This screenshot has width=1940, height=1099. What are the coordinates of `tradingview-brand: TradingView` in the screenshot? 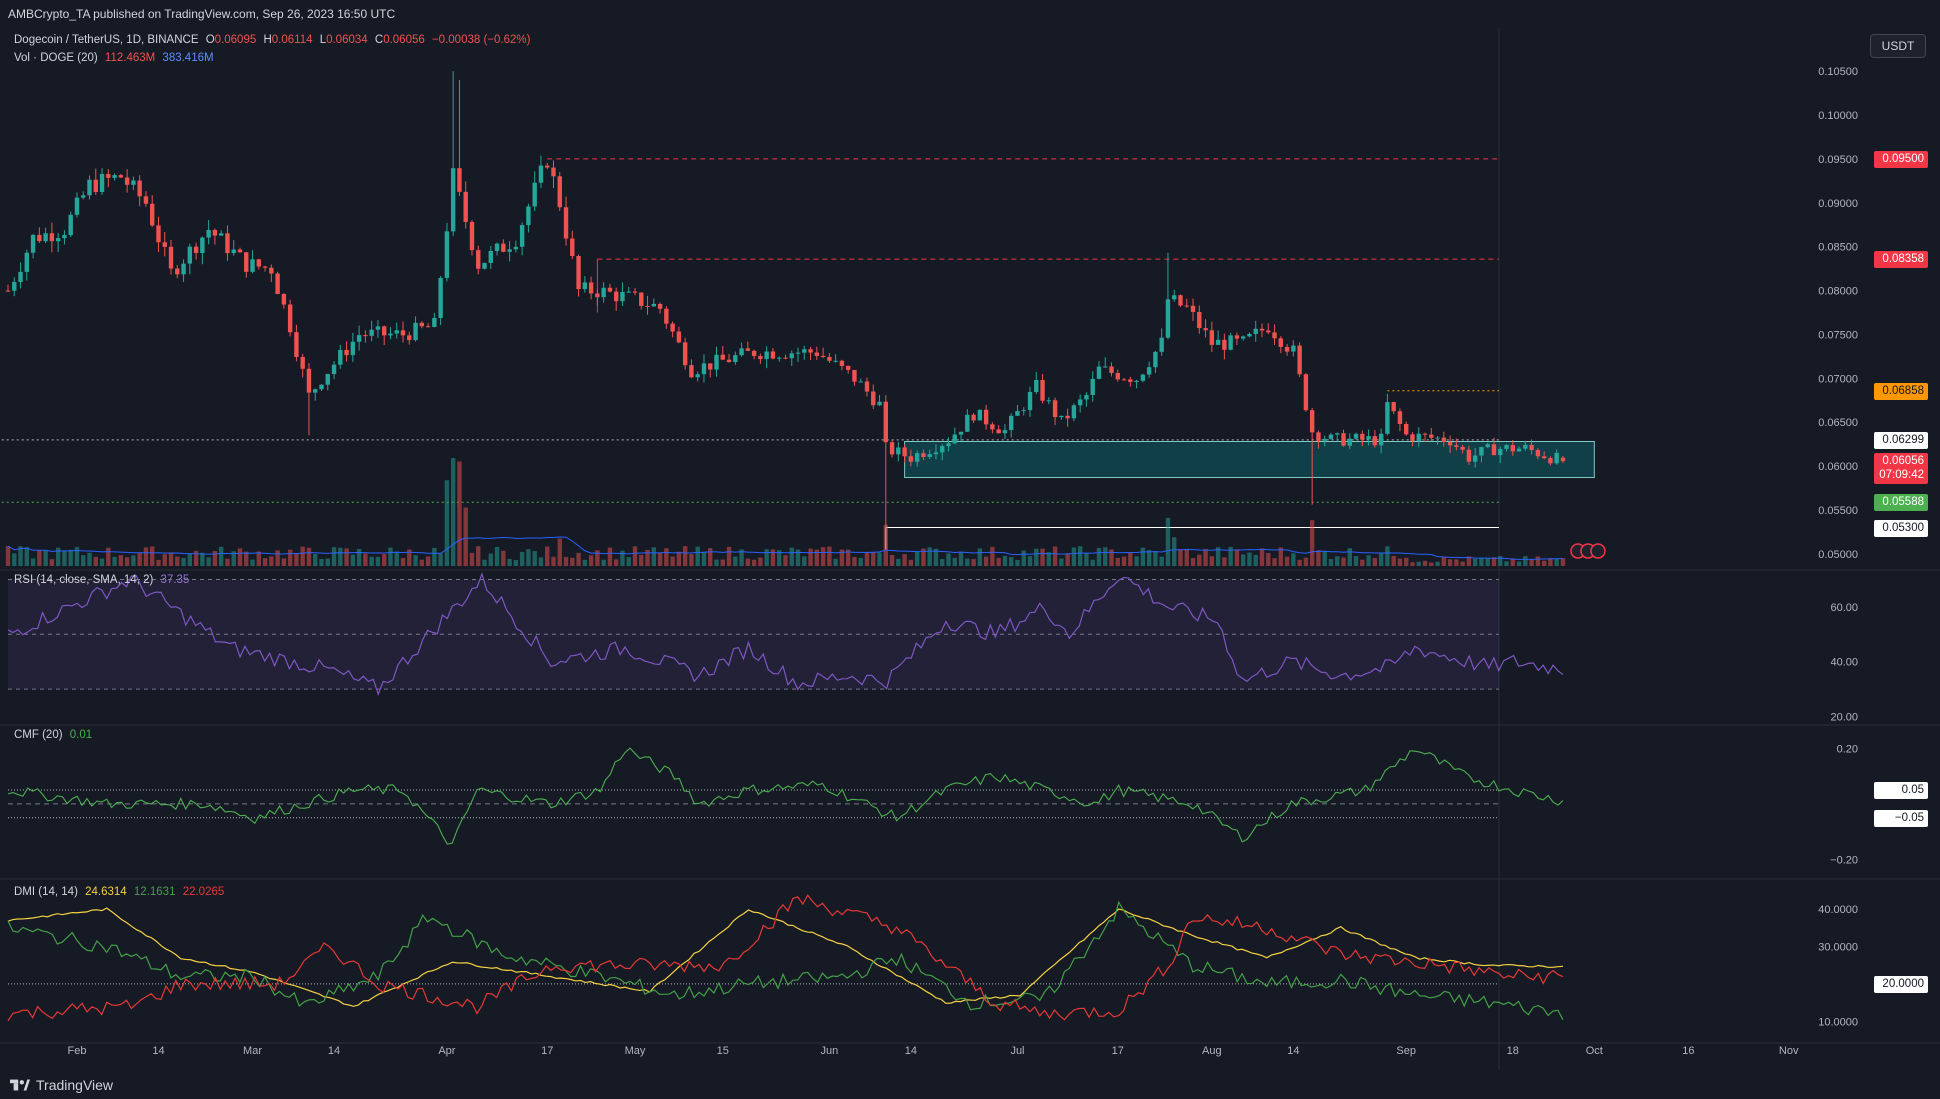 It's located at (61, 1085).